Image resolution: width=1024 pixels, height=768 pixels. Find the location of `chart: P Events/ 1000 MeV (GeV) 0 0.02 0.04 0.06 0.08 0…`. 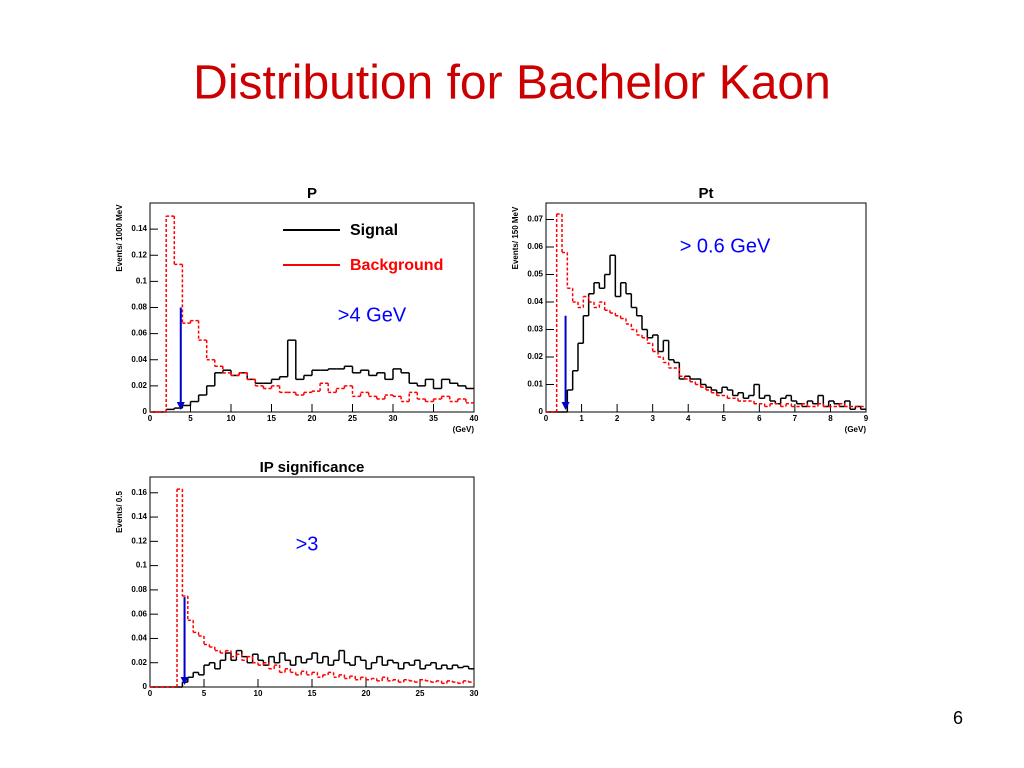

chart: P Events/ 1000 MeV (GeV) 0 0.02 0.04 0.06 0.08 0… is located at coordinates (297, 309).